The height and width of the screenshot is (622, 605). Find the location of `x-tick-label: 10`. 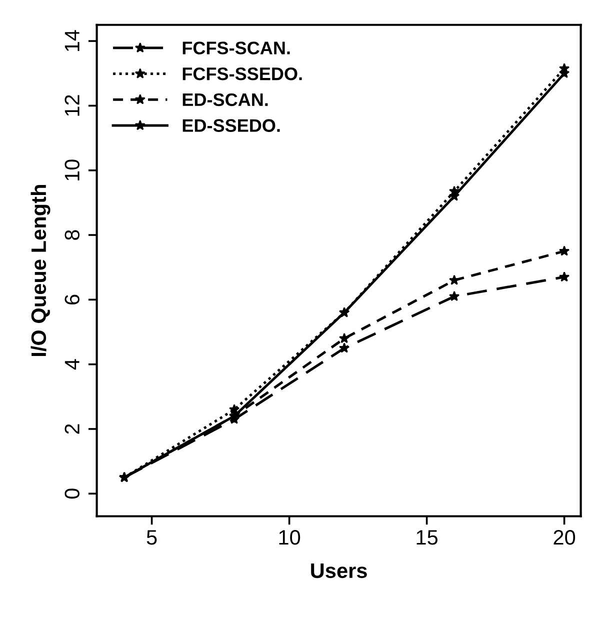

x-tick-label: 10 is located at coordinates (289, 537).